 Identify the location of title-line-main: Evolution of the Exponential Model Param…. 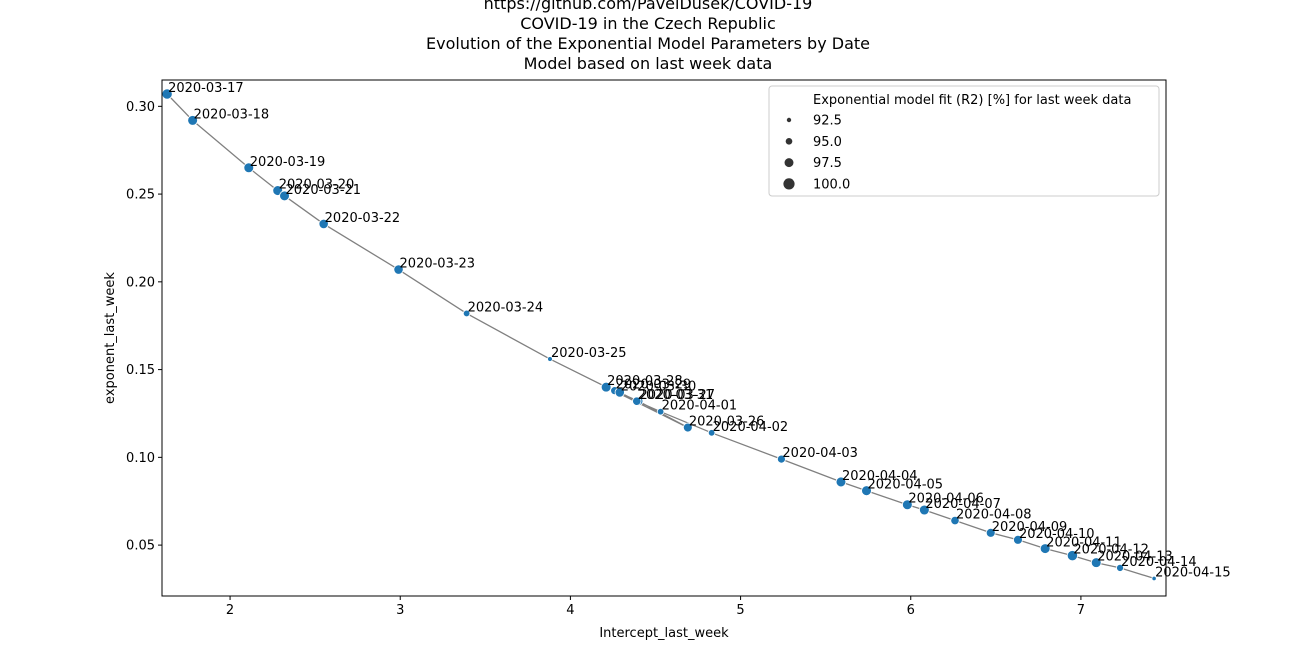
(648, 43).